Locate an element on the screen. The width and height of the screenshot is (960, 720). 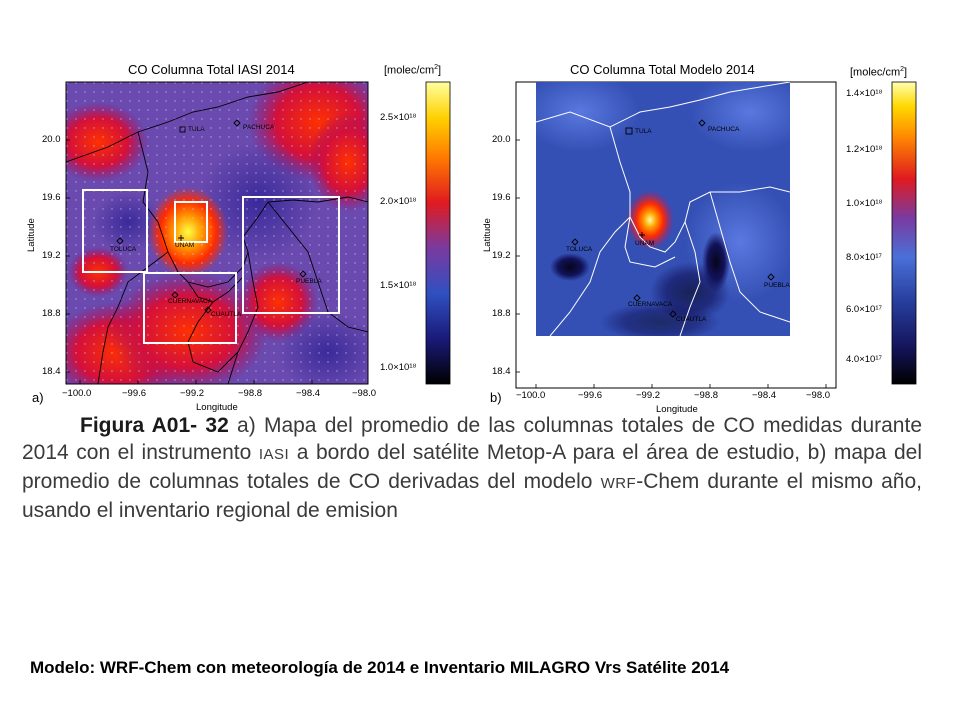
colorbar-tick-label: 1.2×10¹⁸ is located at coordinates (864, 149).